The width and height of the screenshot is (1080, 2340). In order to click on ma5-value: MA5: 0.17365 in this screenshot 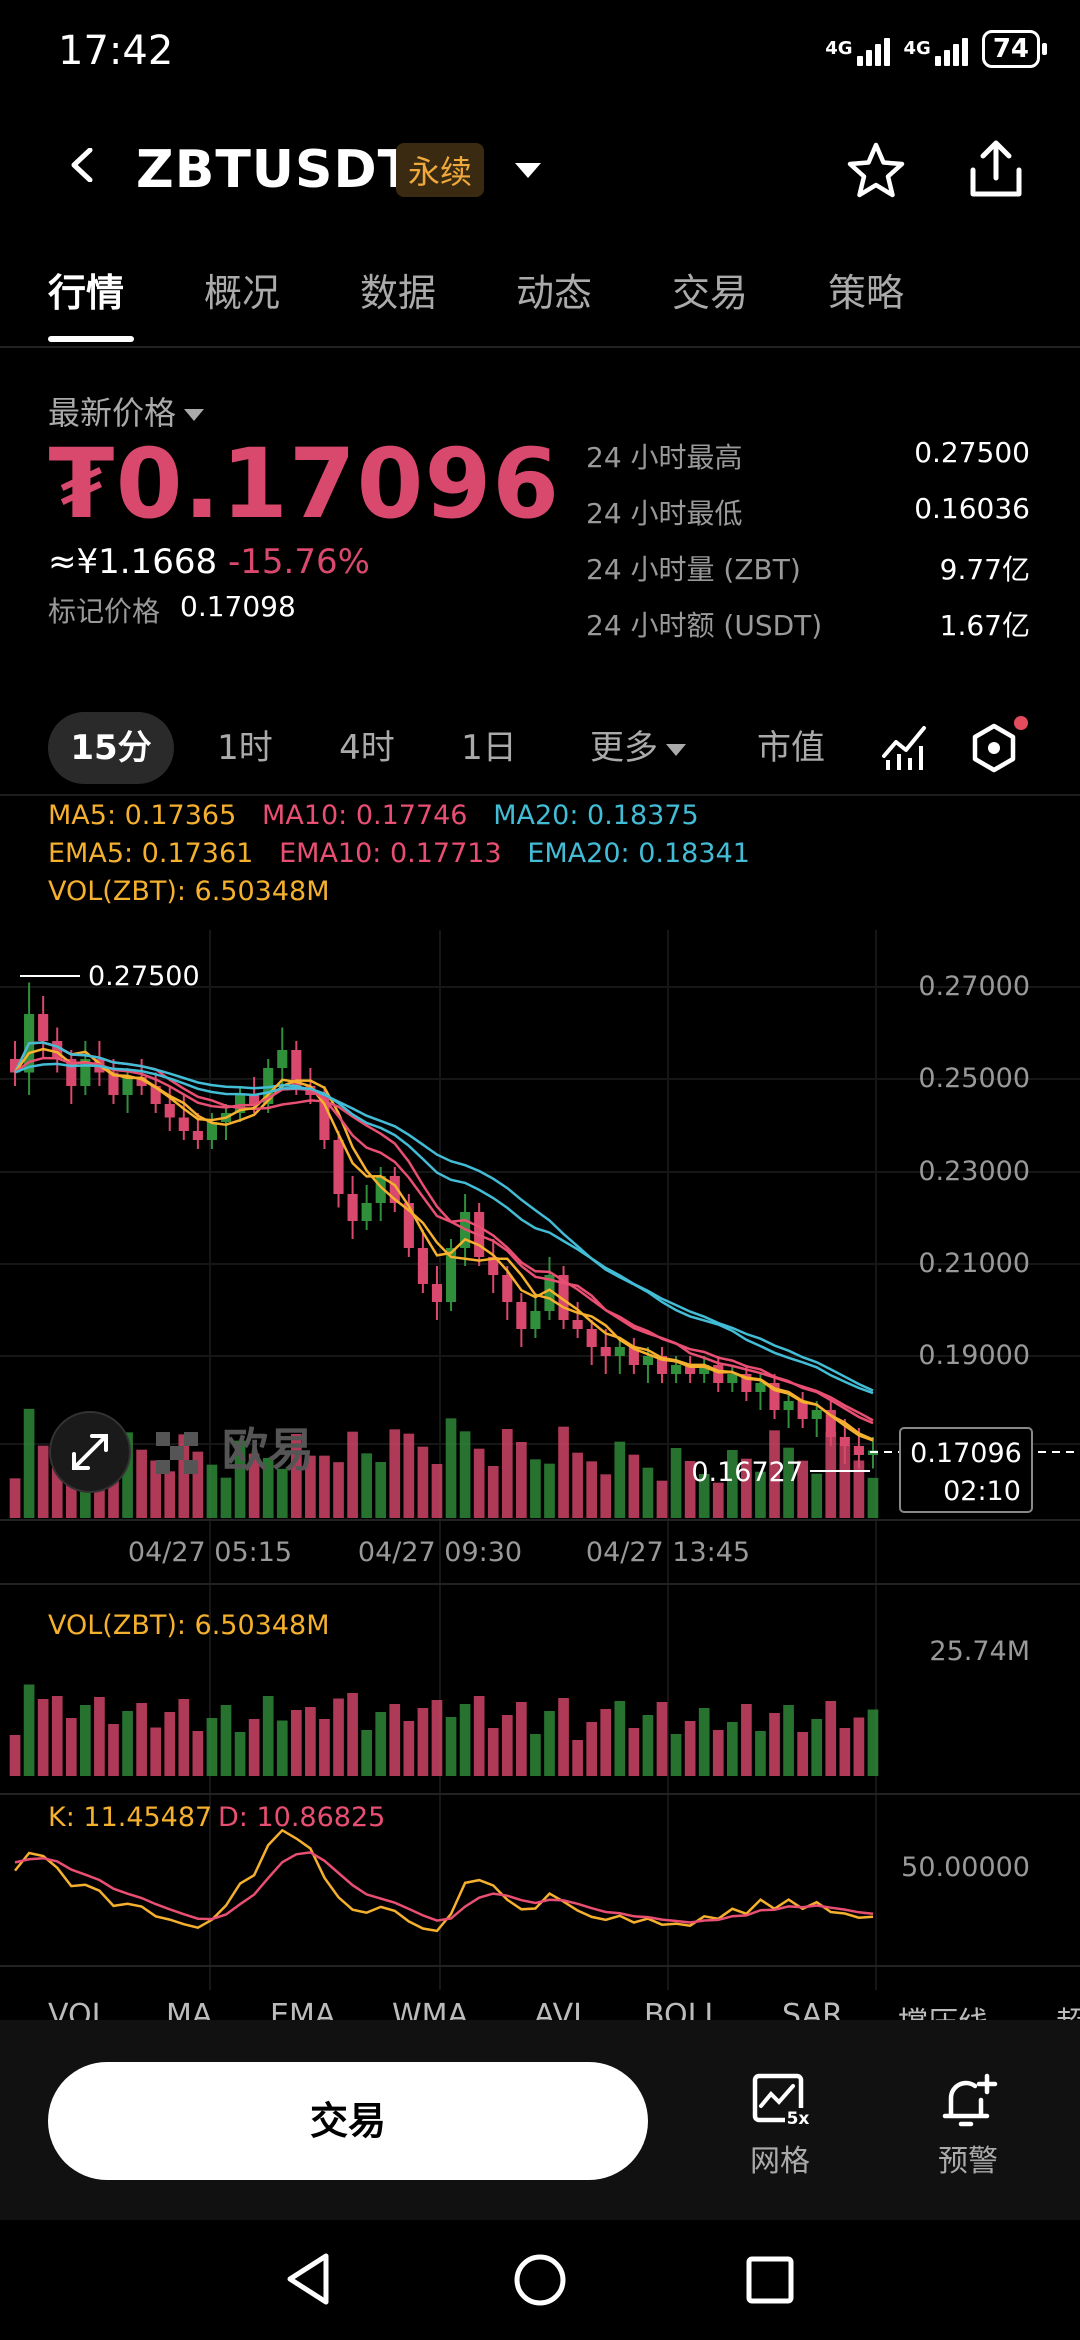, I will do `click(142, 815)`.